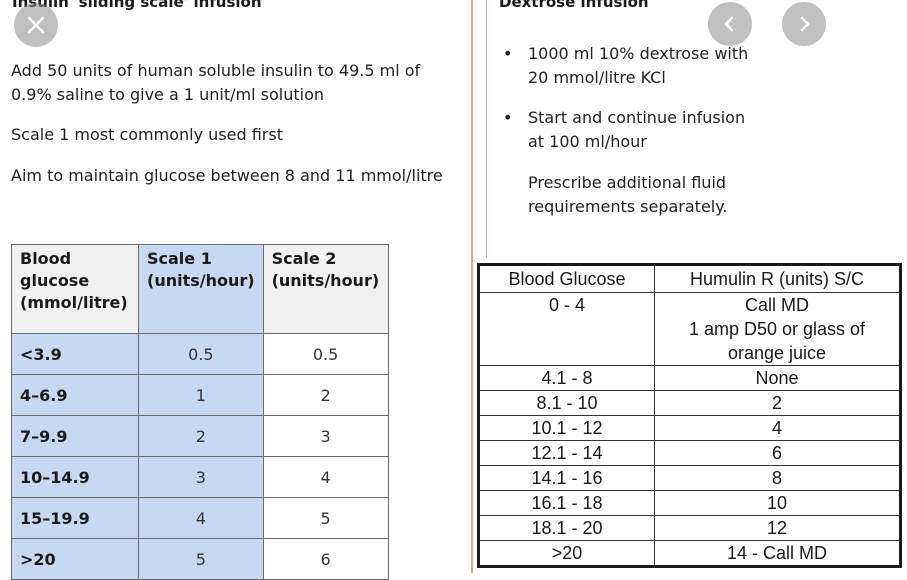 Image resolution: width=907 pixels, height=580 pixels. I want to click on next-image-button, so click(804, 24).